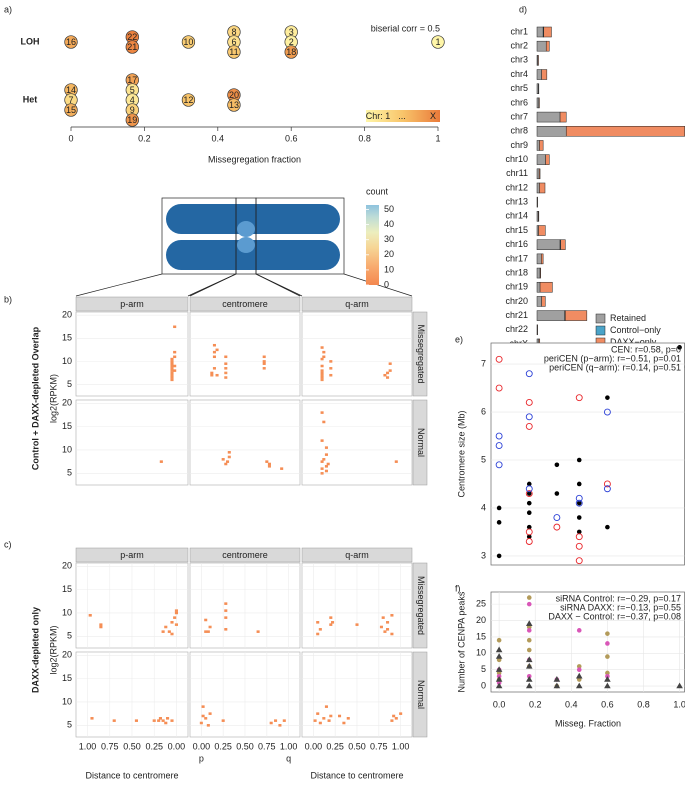  What do you see at coordinates (389, 239) in the screenshot?
I see `colorbar-tick-label: 30` at bounding box center [389, 239].